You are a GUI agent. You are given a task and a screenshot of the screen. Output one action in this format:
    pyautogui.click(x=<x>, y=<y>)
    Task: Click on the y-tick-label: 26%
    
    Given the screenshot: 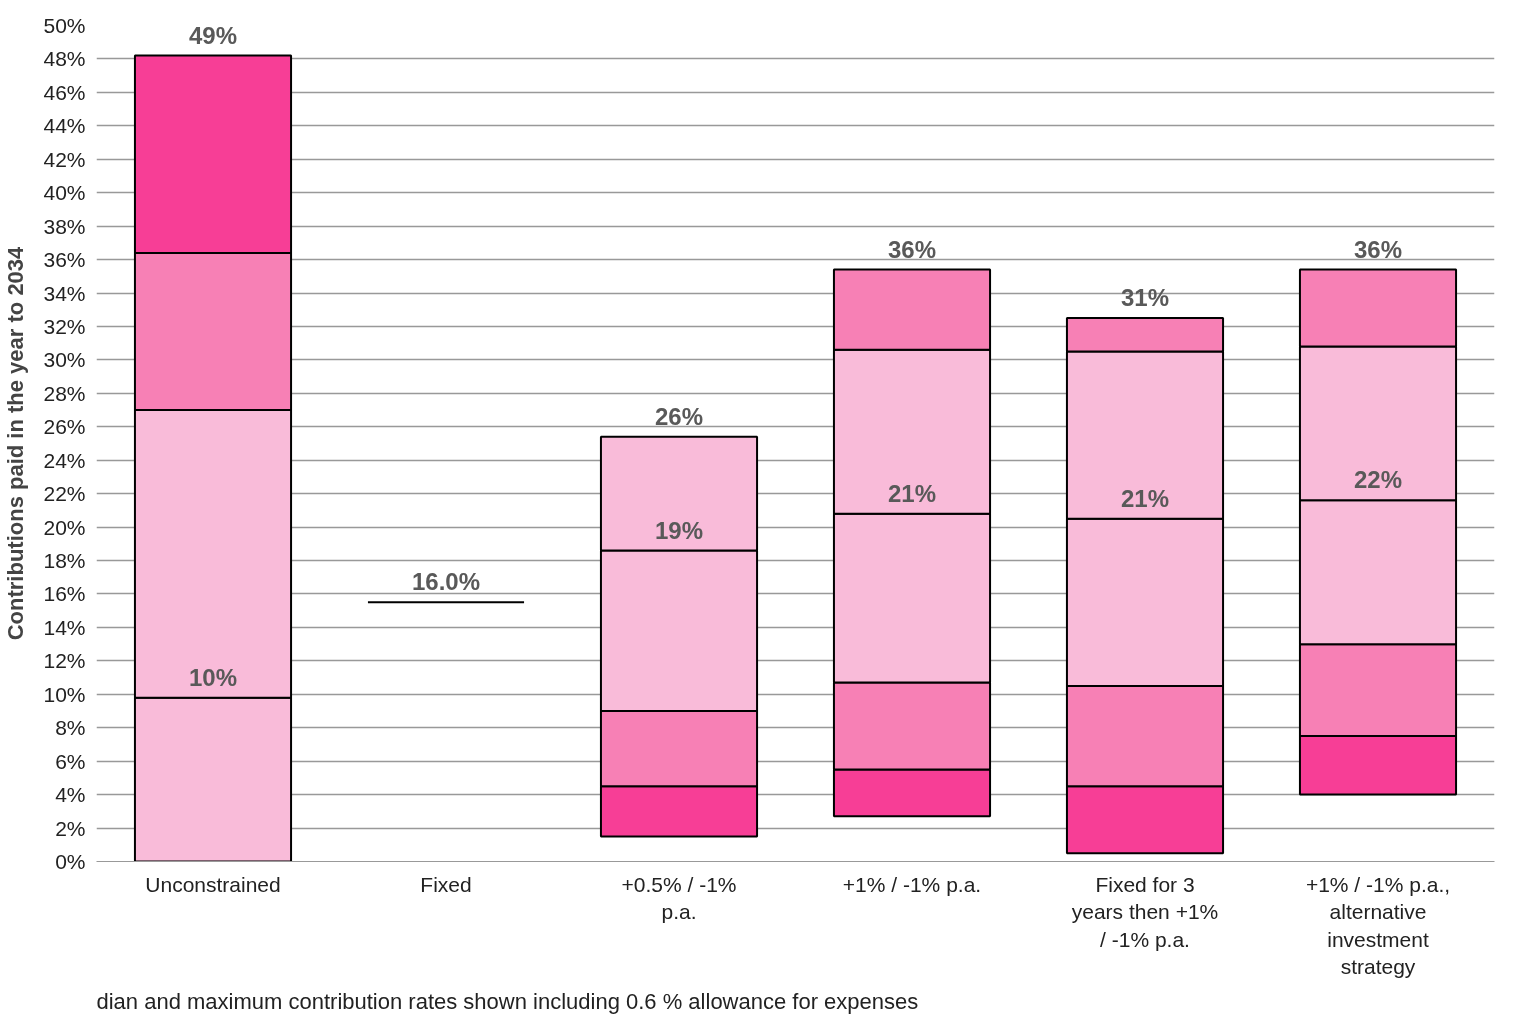 What is the action you would take?
    pyautogui.click(x=64, y=427)
    